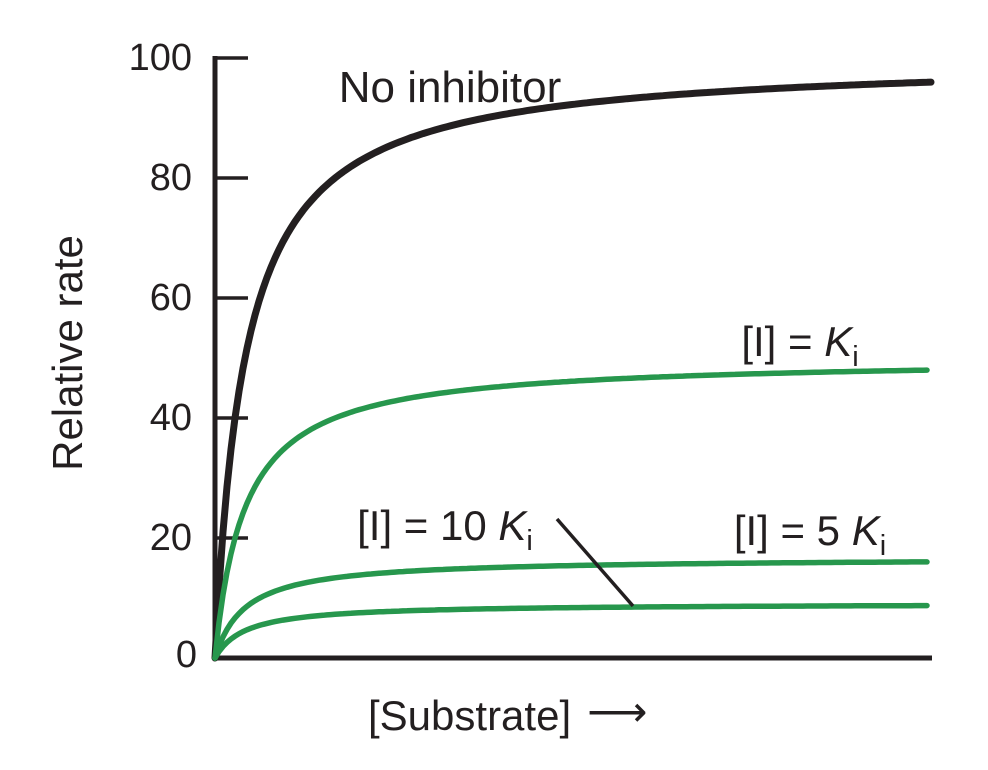 This screenshot has width=988, height=770. What do you see at coordinates (163, 356) in the screenshot?
I see `y-axis-tick-labels: 100 80 60 40 20 0` at bounding box center [163, 356].